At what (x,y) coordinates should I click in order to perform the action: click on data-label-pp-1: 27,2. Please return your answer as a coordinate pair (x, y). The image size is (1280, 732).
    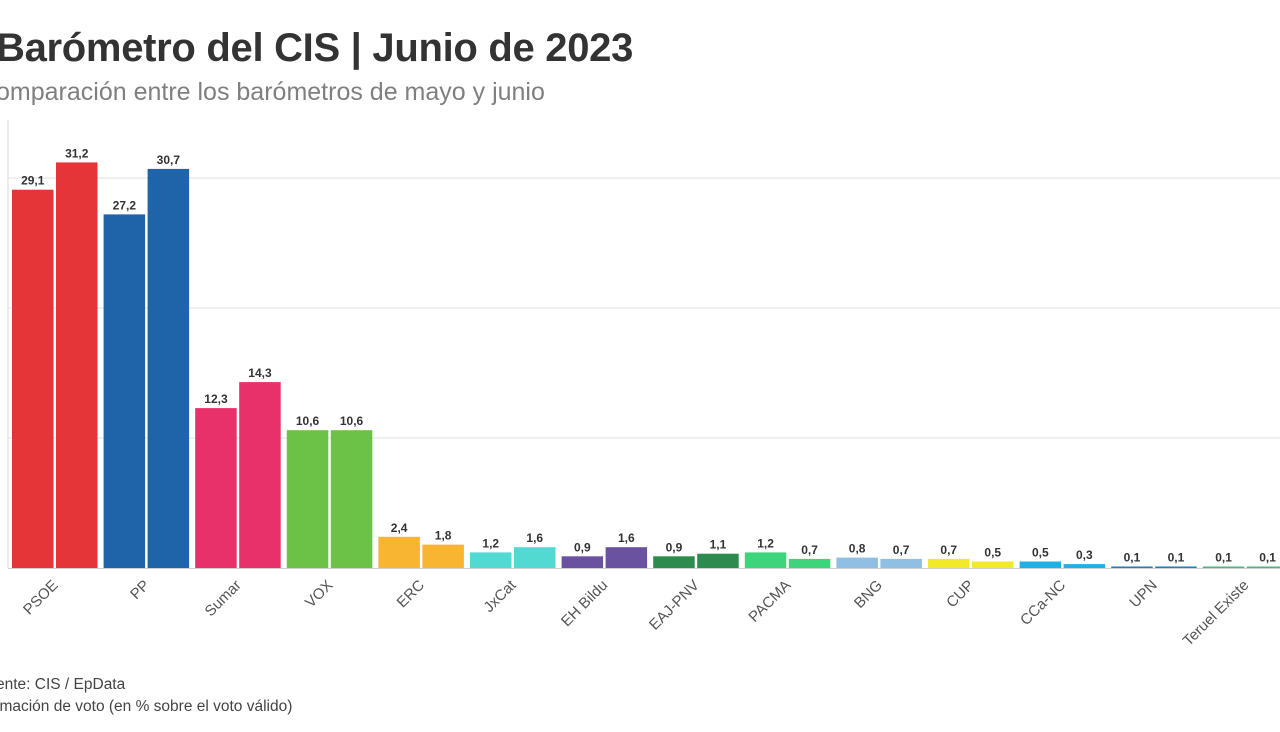
    Looking at the image, I should click on (125, 205).